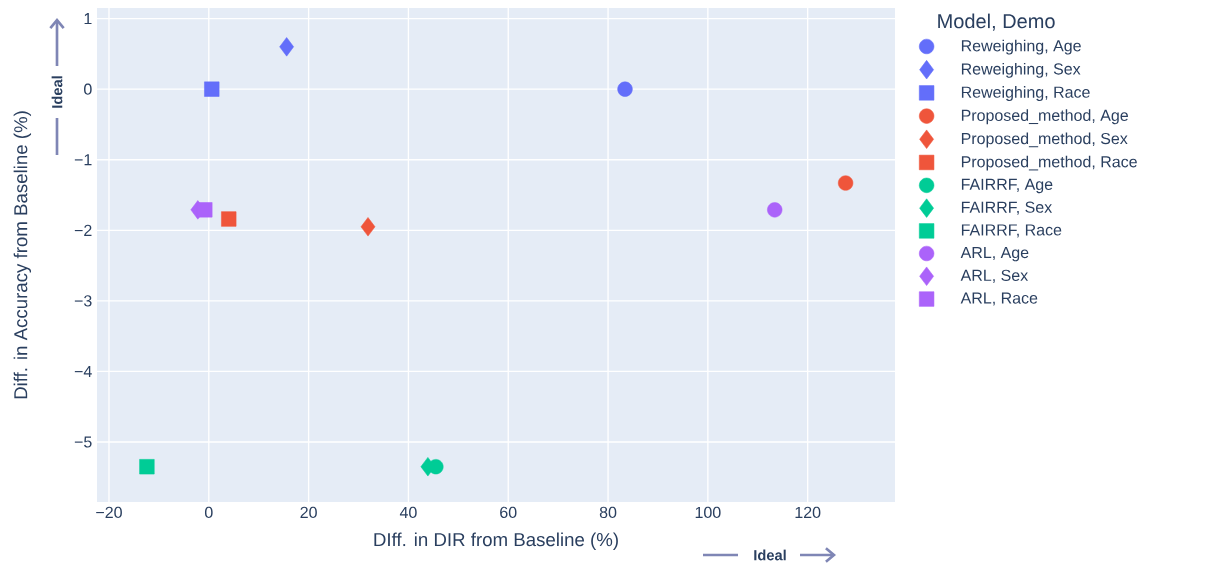 The image size is (1216, 568). What do you see at coordinates (83, 301) in the screenshot?
I see `y-tick-label: −3` at bounding box center [83, 301].